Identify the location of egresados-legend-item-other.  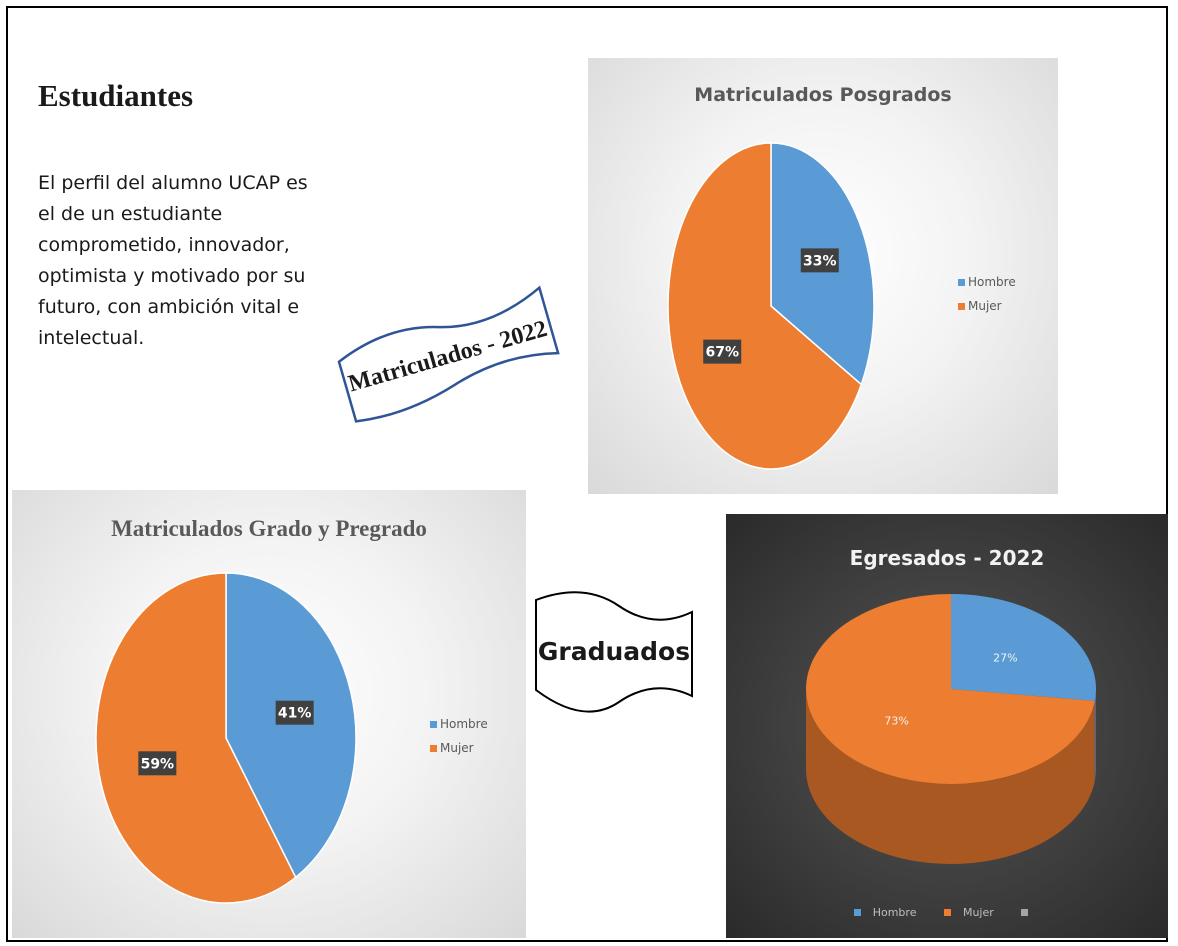
(1030, 912).